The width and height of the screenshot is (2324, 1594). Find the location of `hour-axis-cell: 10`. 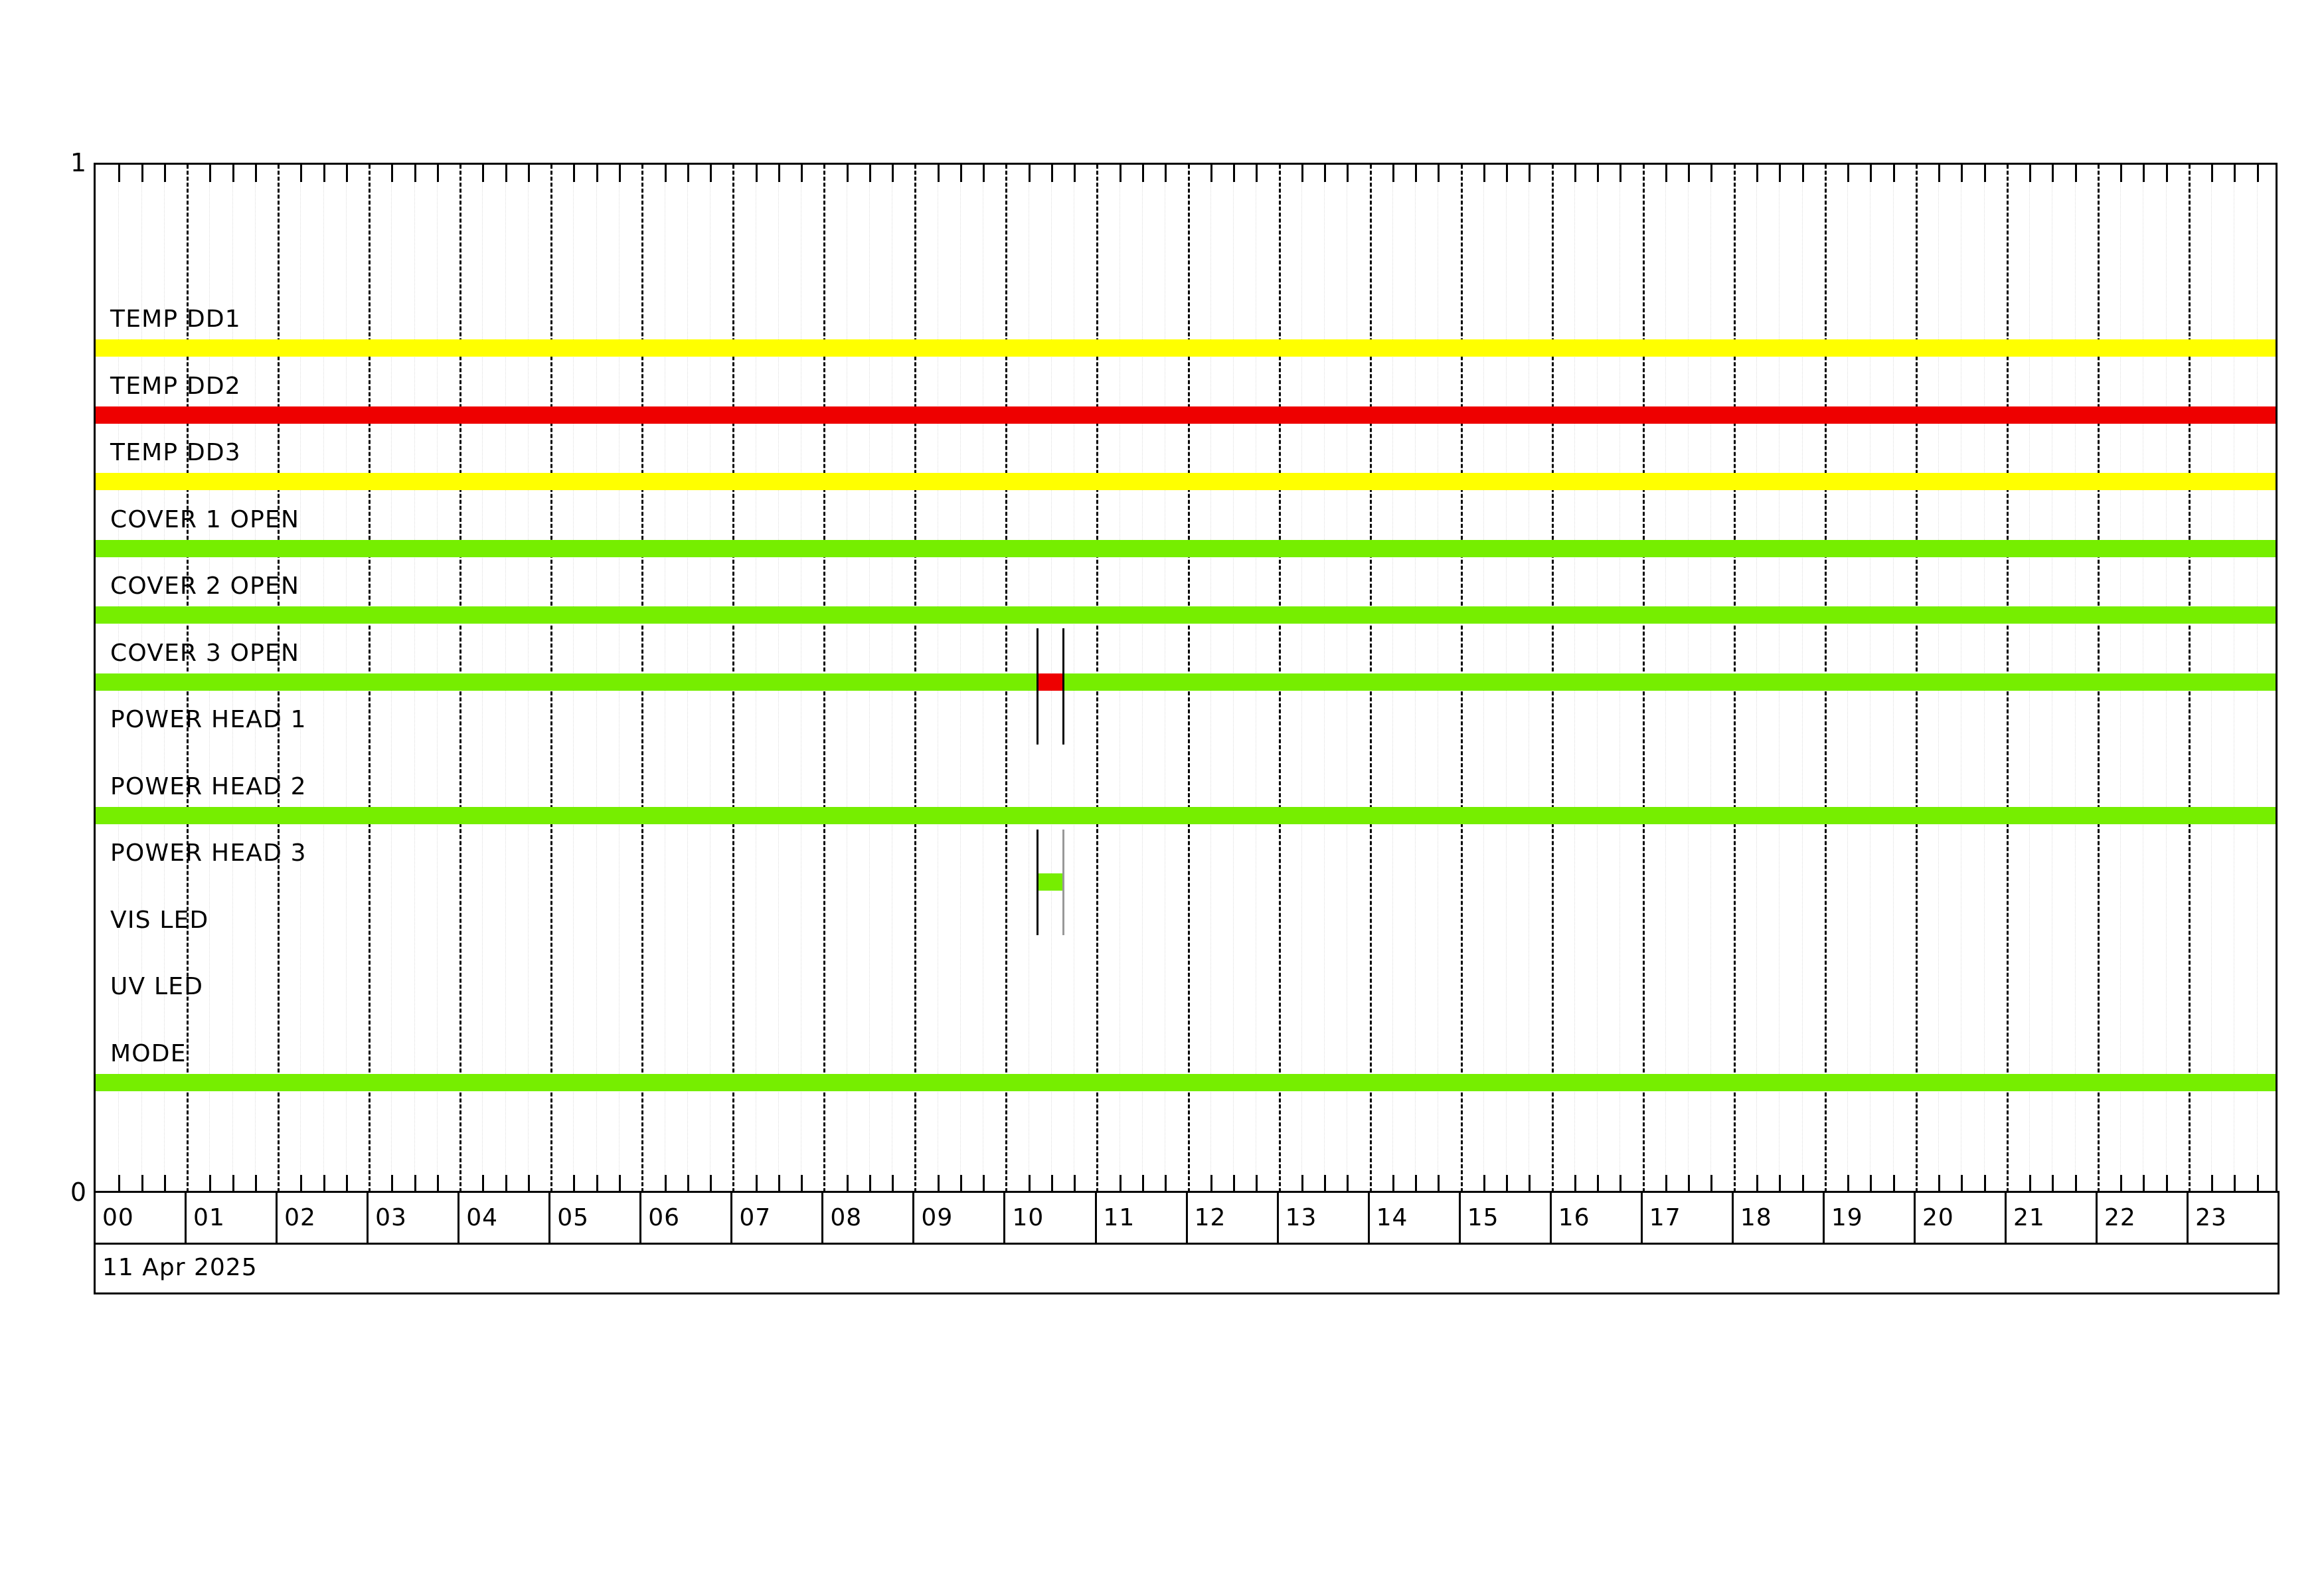

hour-axis-cell: 10 is located at coordinates (1051, 1218).